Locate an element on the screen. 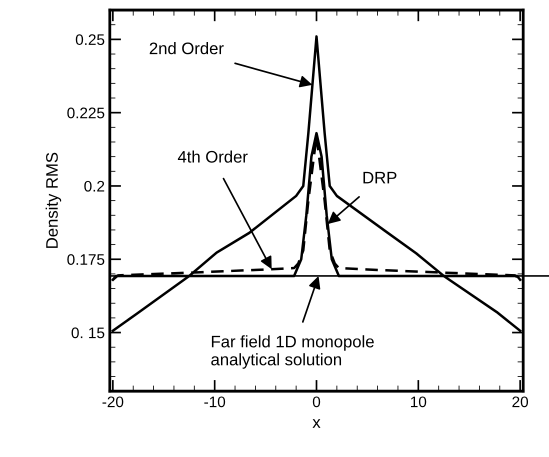  annotation: DRP is located at coordinates (379, 178).